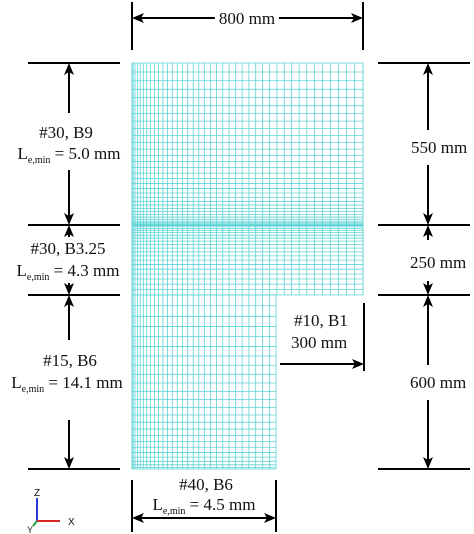 The image size is (474, 534). What do you see at coordinates (321, 320) in the screenshot?
I see `notch-id: #10, B1` at bounding box center [321, 320].